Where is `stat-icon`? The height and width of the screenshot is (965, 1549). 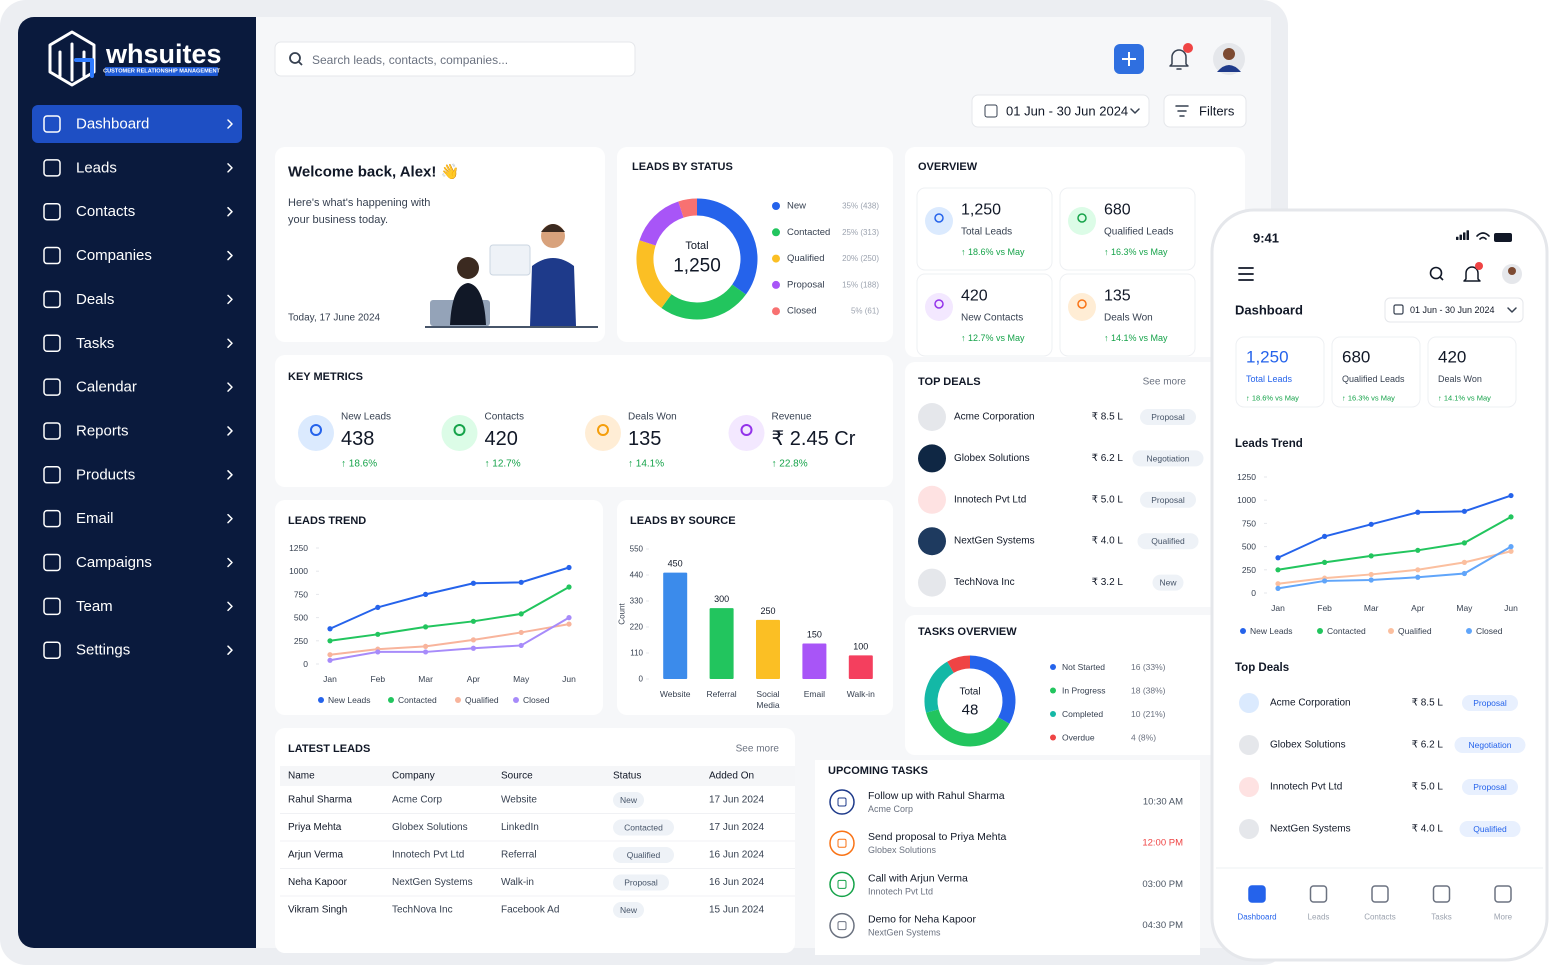 stat-icon is located at coordinates (1082, 307).